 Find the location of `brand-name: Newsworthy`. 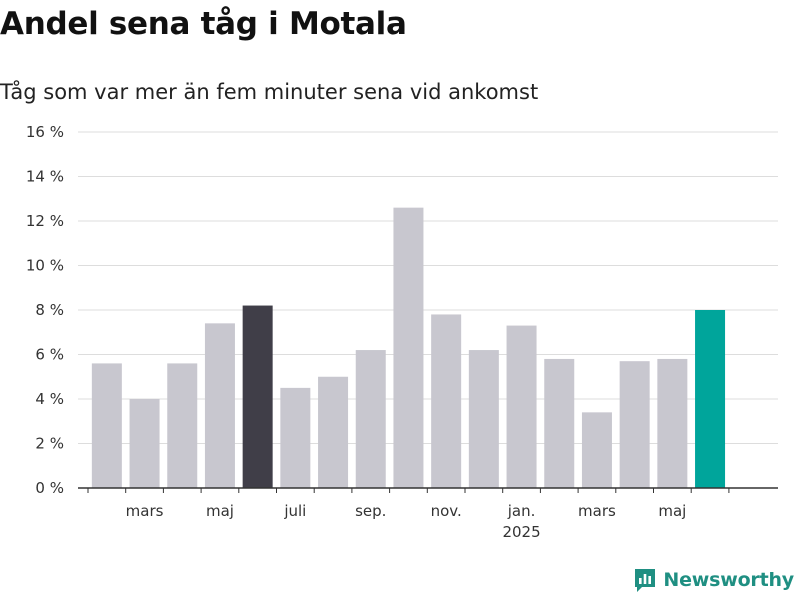

brand-name: Newsworthy is located at coordinates (728, 580).